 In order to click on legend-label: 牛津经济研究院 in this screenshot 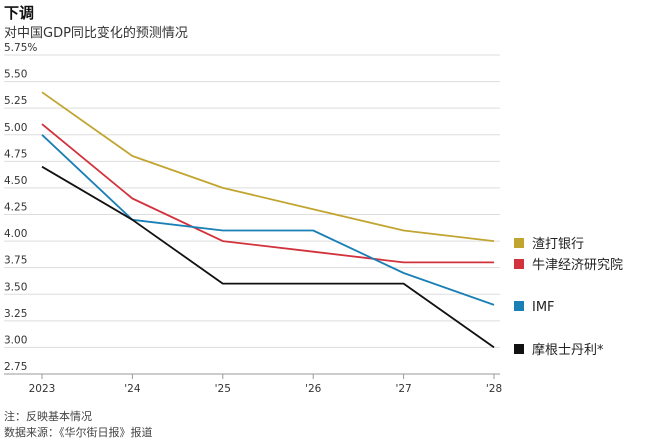, I will do `click(577, 265)`.